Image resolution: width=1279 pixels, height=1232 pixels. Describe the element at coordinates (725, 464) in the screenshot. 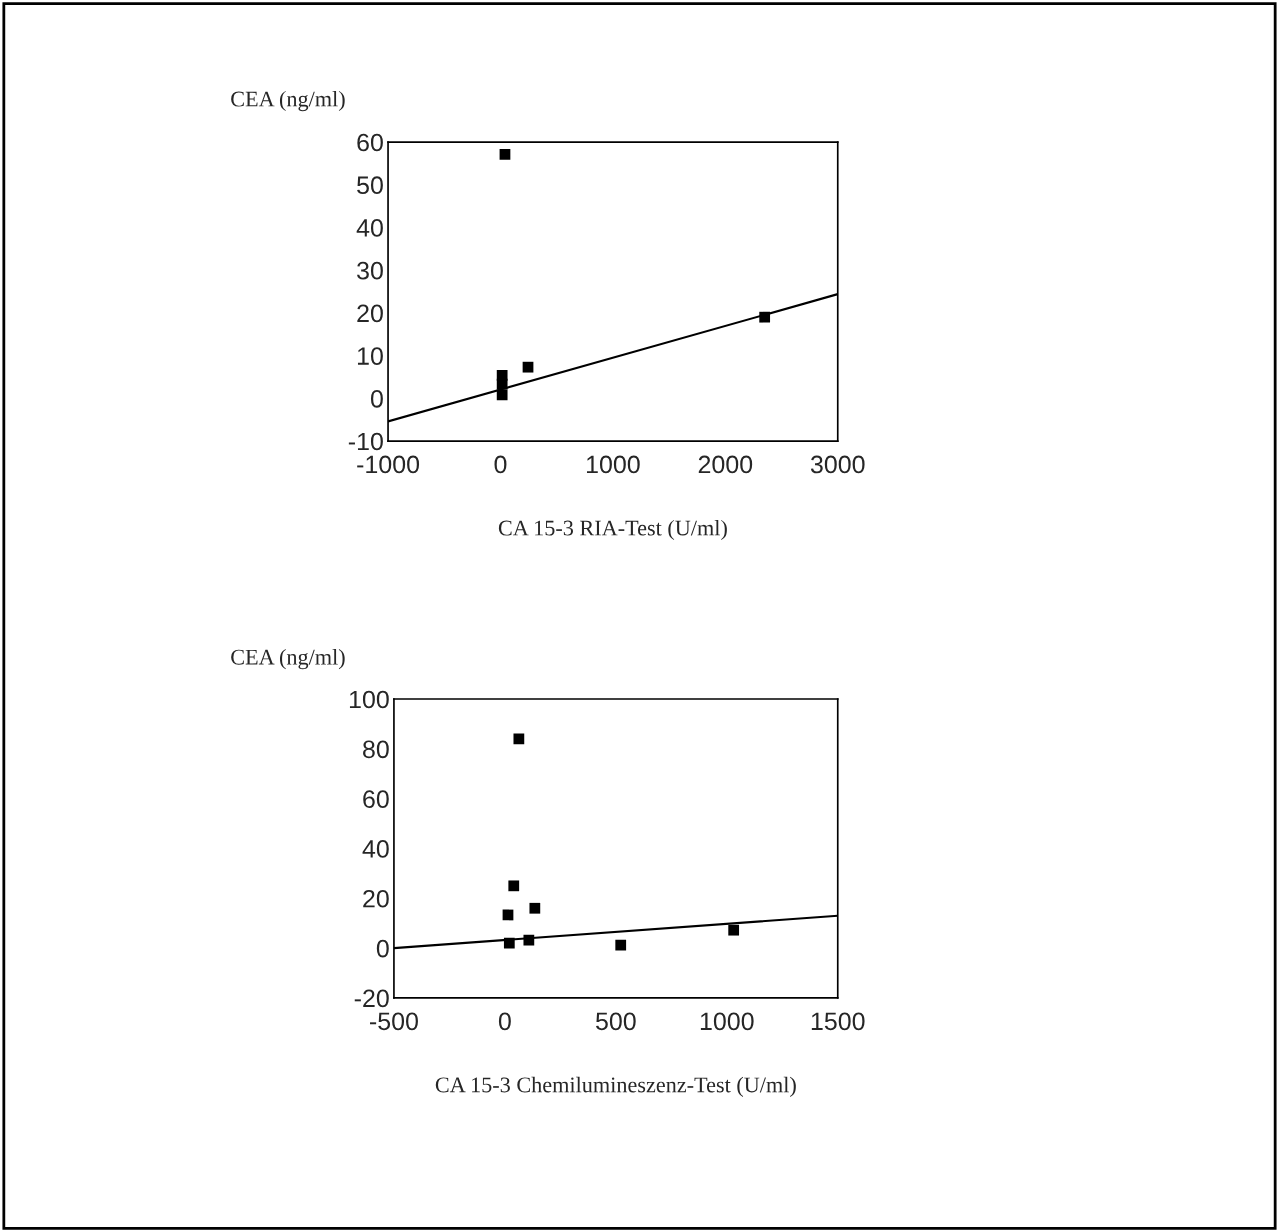

I see `x-tick-label: 2000` at that location.